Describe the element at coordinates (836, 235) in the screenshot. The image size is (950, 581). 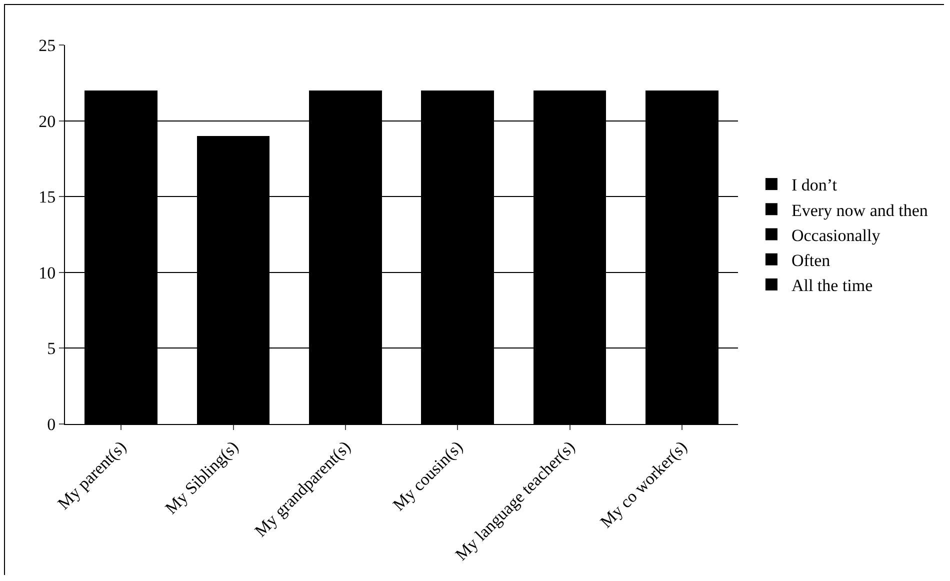
I see `legend-label: Occasionally` at that location.